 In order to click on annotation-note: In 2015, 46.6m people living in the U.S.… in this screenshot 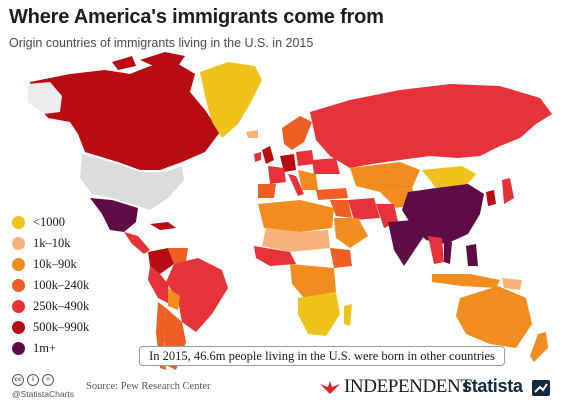, I will do `click(322, 356)`.